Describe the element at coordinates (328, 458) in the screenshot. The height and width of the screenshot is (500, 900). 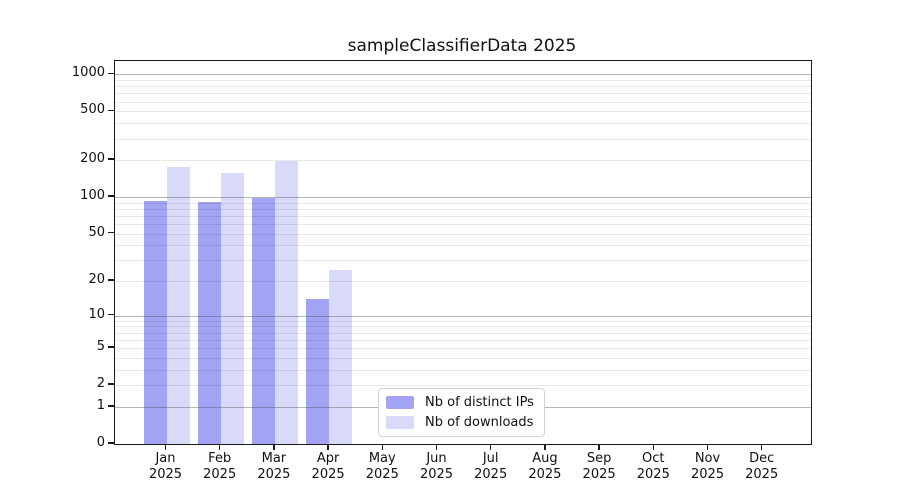
I see `month-label: Apr` at that location.